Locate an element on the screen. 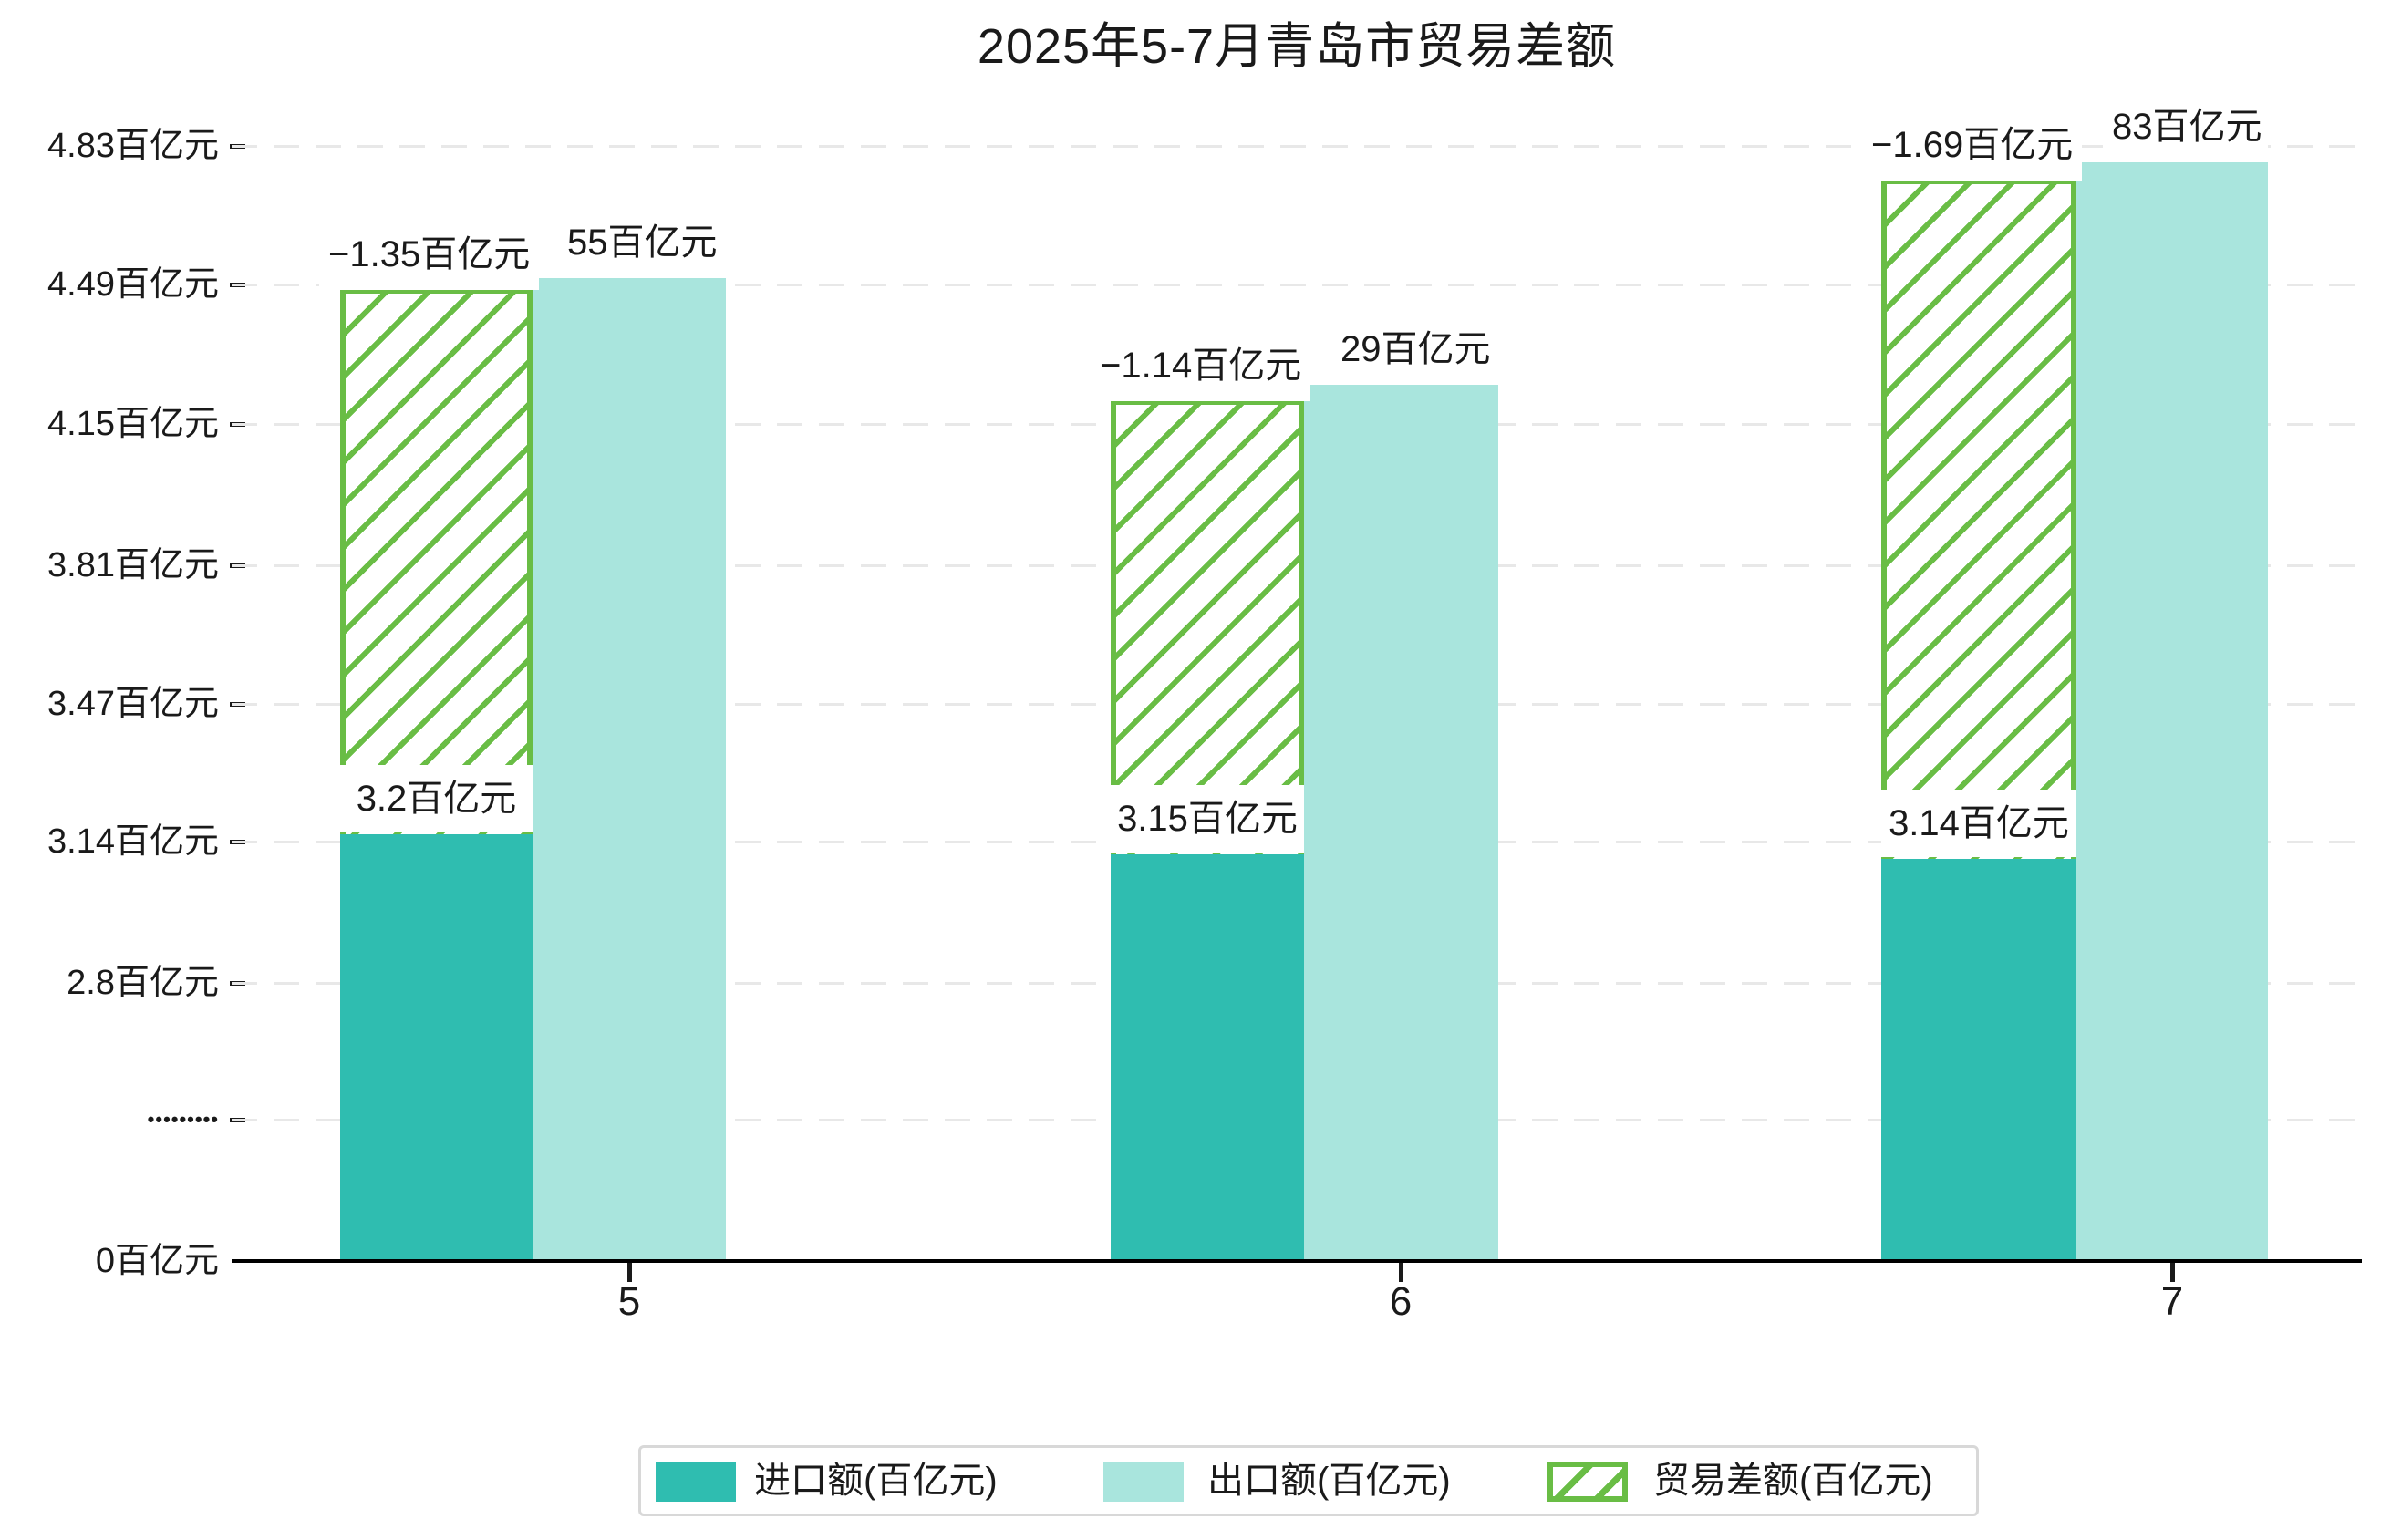 The image size is (2391, 1540). import-value-label: 3.14百亿元 is located at coordinates (1978, 823).